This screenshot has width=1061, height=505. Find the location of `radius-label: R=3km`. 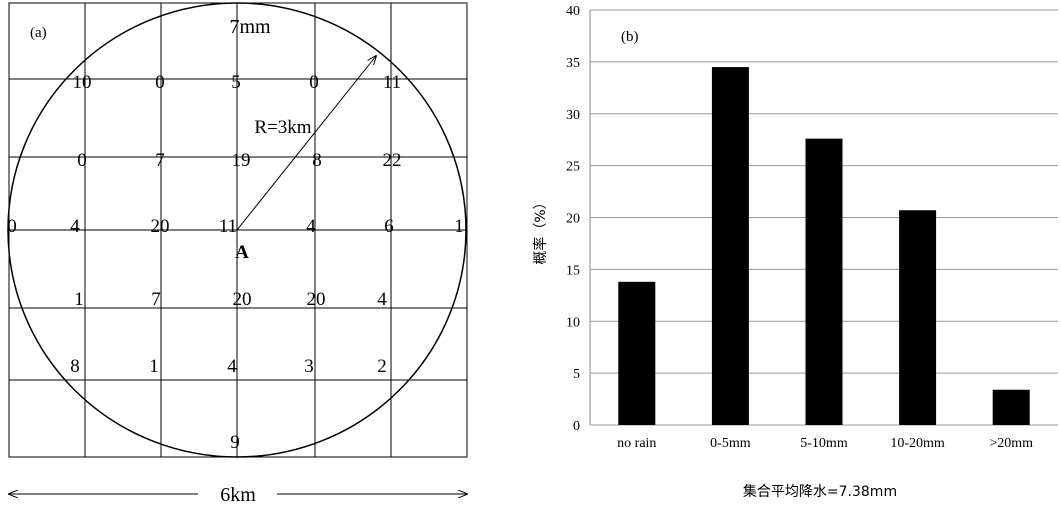

radius-label: R=3km is located at coordinates (282, 127).